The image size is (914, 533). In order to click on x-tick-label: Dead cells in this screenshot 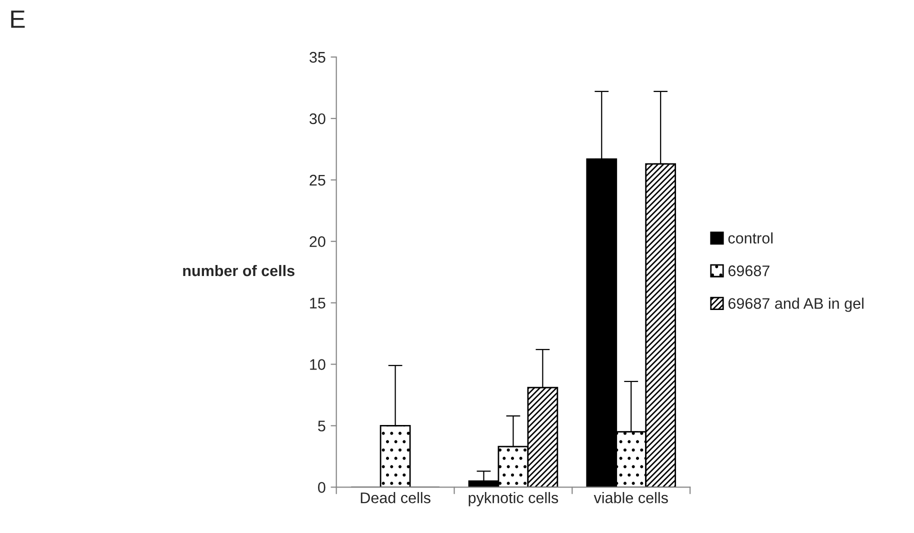, I will do `click(395, 498)`.